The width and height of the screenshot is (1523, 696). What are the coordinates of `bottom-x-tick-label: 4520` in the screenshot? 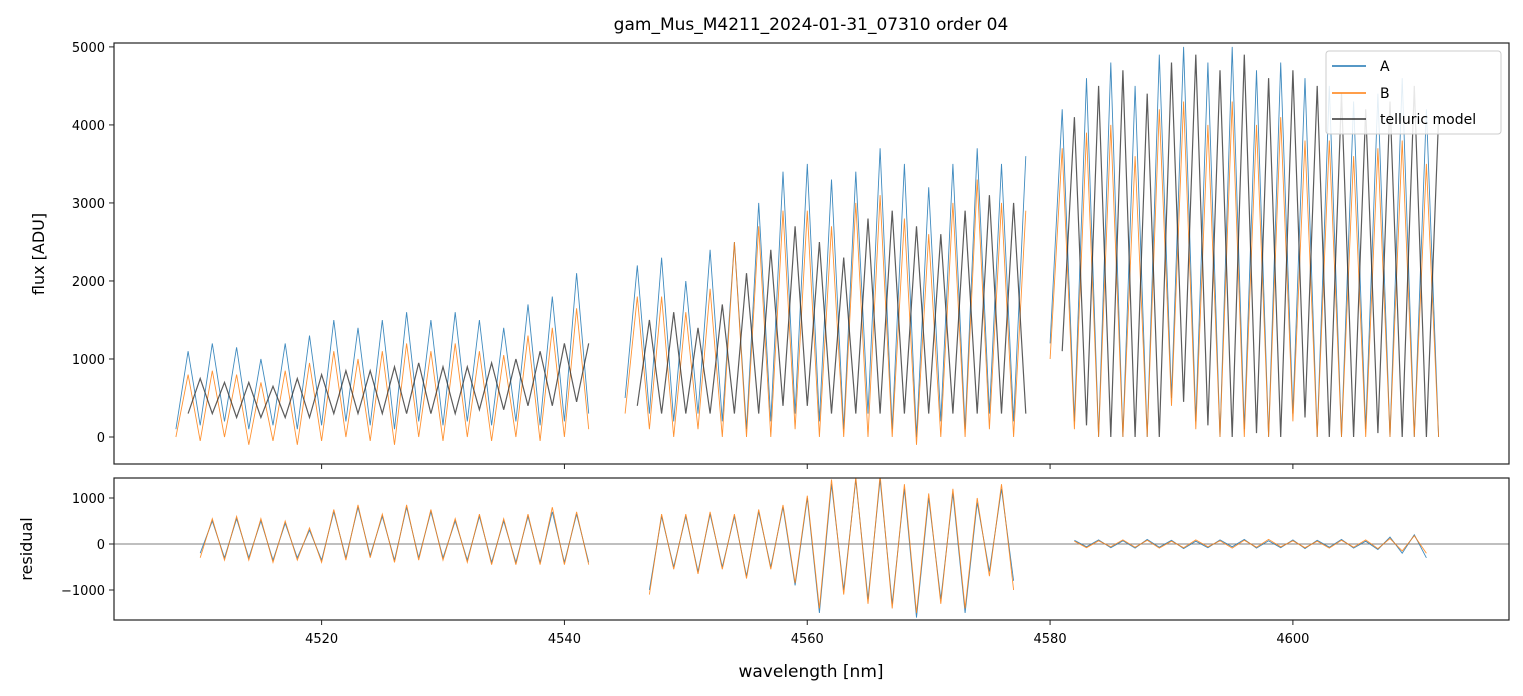 It's located at (321, 639).